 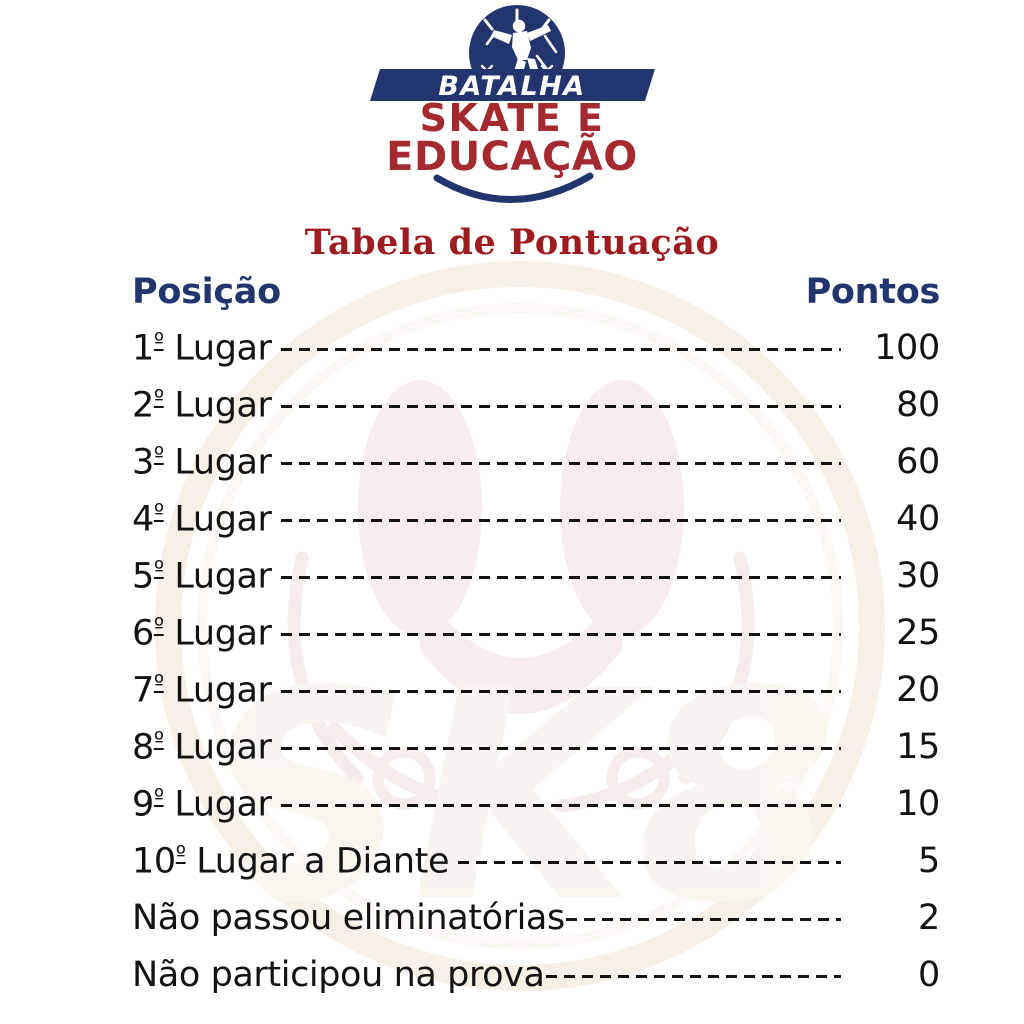 What do you see at coordinates (929, 861) in the screenshot?
I see `row-points-value: 5` at bounding box center [929, 861].